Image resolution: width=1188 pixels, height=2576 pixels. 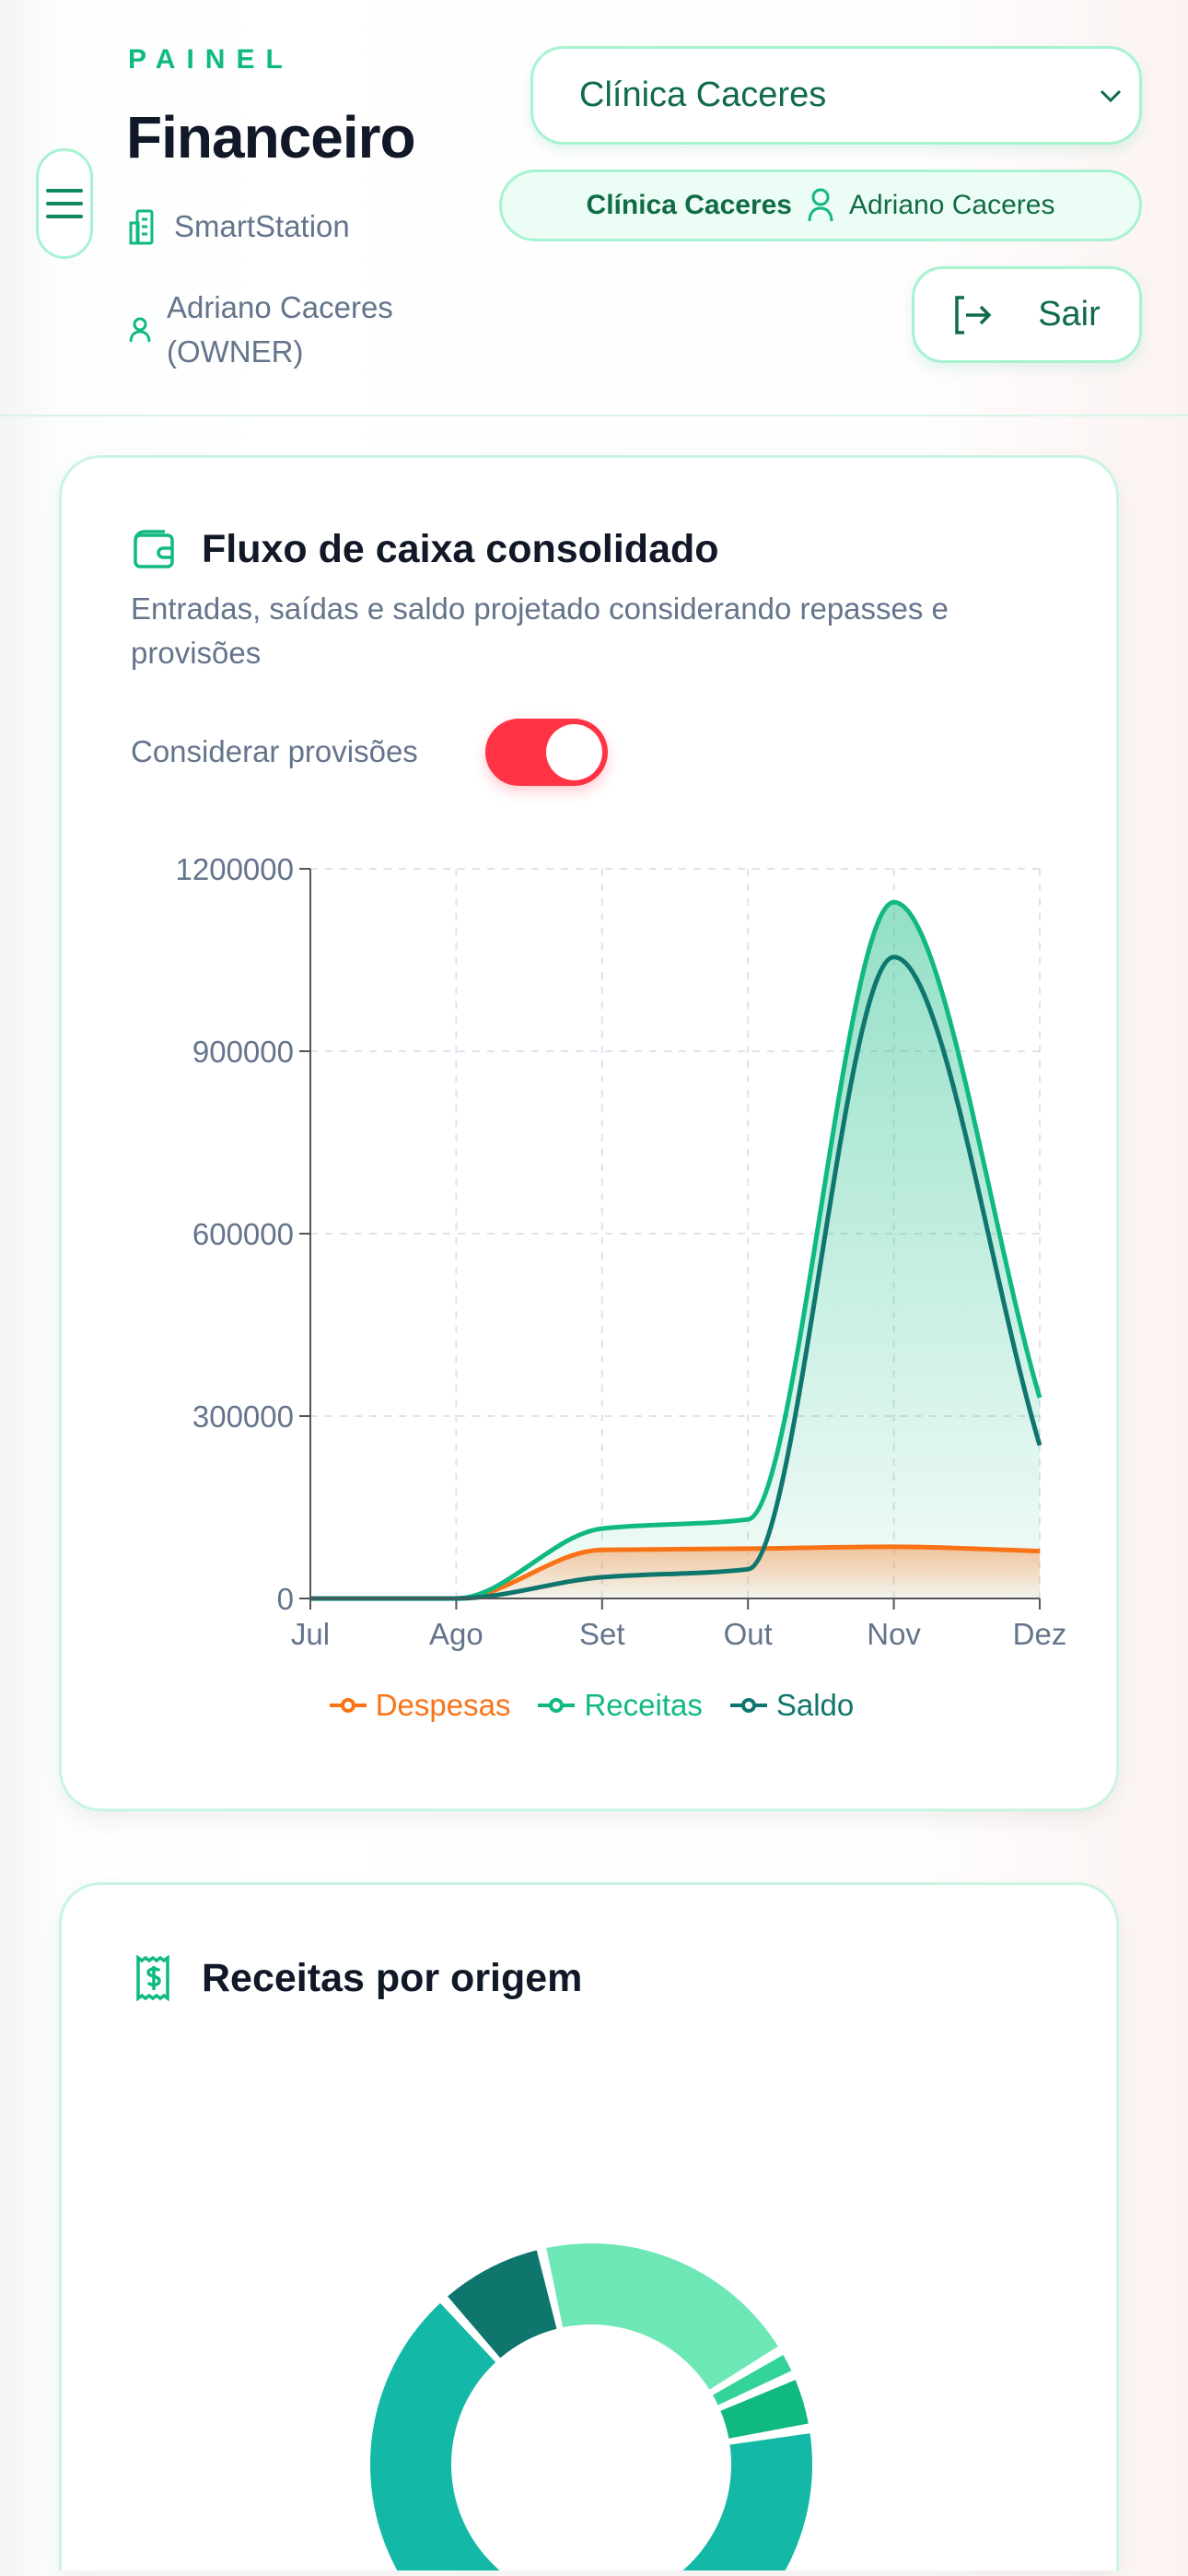 I want to click on chart-legend: Despesas Receitas Saldo, so click(x=592, y=1705).